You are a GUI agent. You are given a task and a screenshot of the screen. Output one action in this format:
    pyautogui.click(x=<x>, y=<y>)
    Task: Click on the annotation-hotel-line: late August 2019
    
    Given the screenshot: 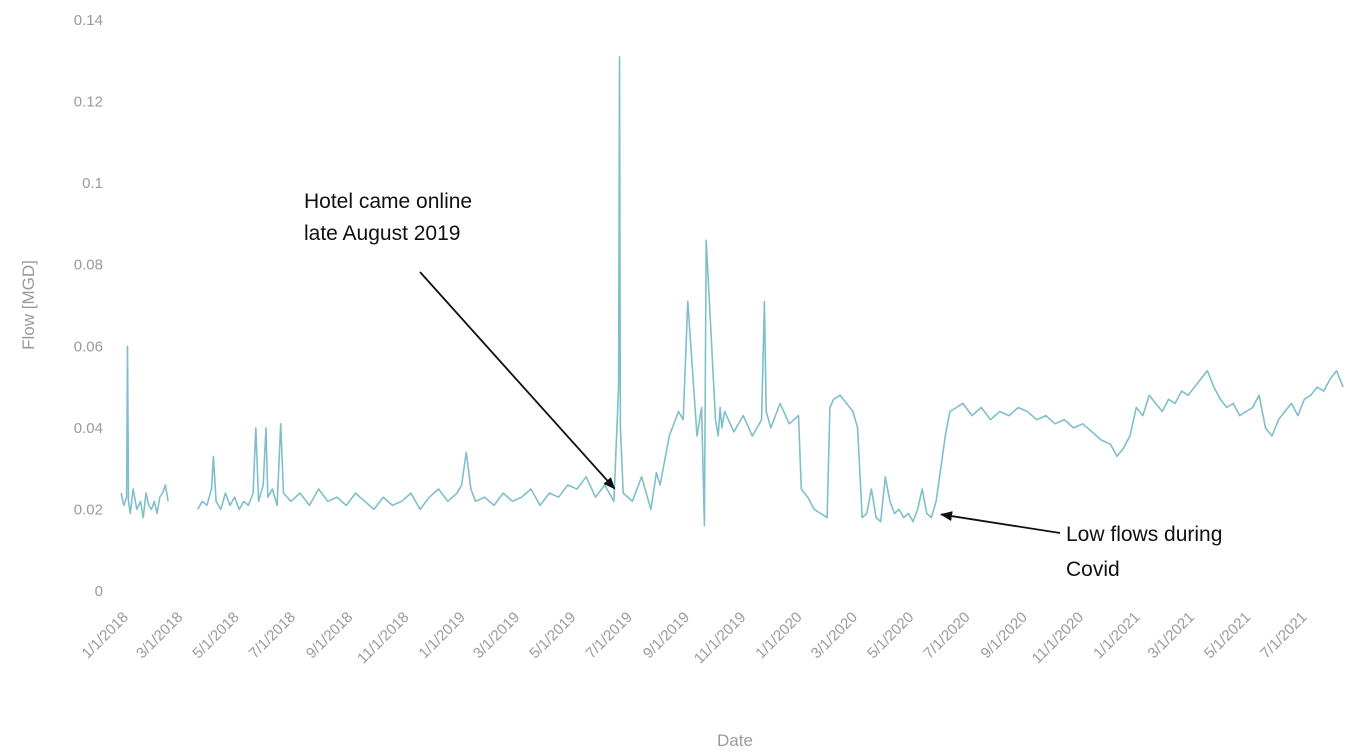 What is the action you would take?
    pyautogui.click(x=382, y=233)
    